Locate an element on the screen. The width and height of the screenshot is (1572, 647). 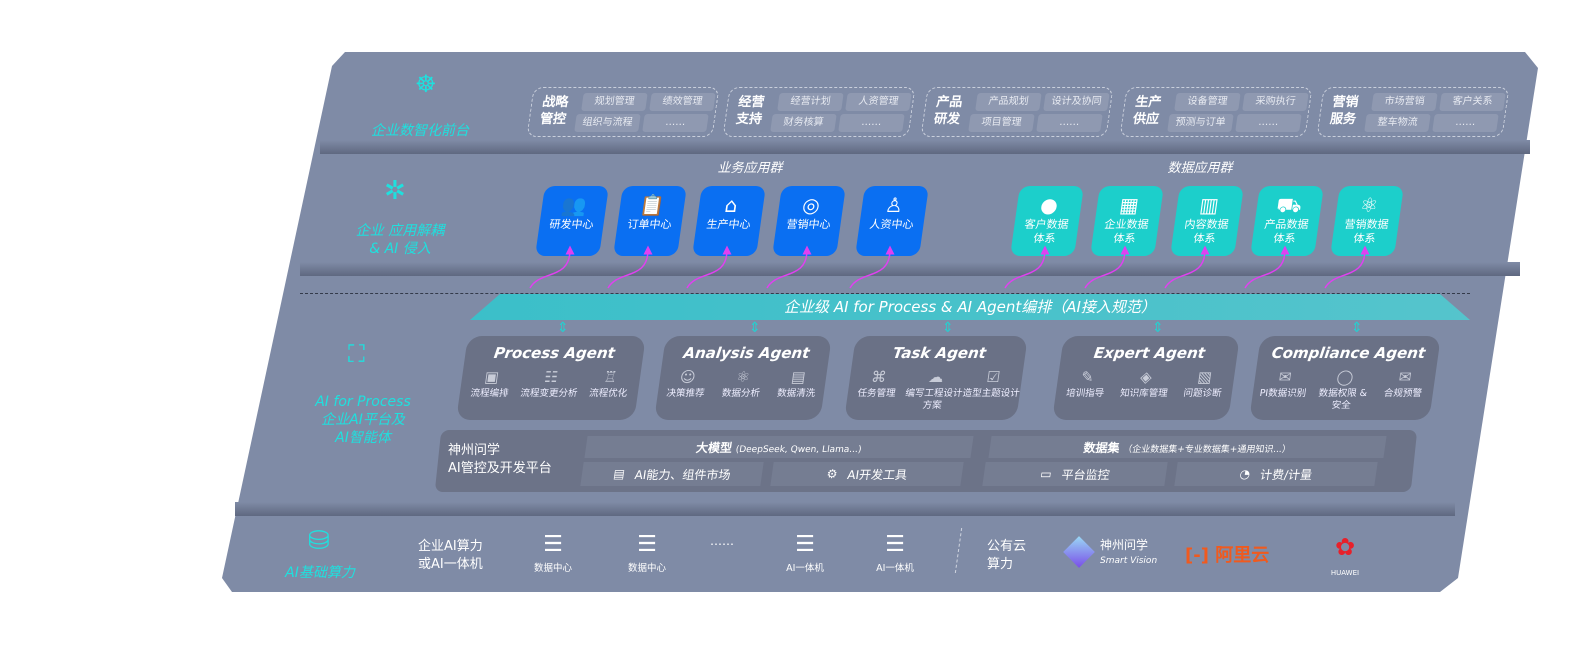
ai-label-3: AI智能体 is located at coordinates (363, 438).